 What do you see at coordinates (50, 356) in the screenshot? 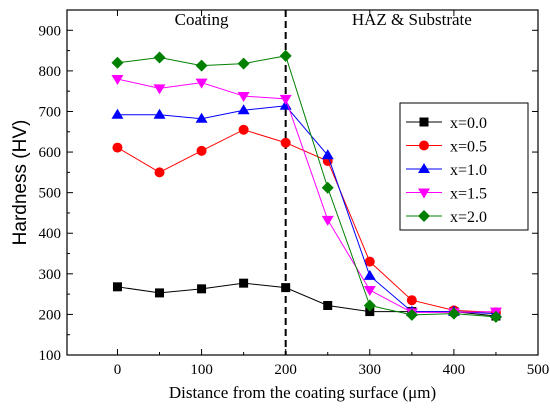
I see `y-tick-label: 100` at bounding box center [50, 356].